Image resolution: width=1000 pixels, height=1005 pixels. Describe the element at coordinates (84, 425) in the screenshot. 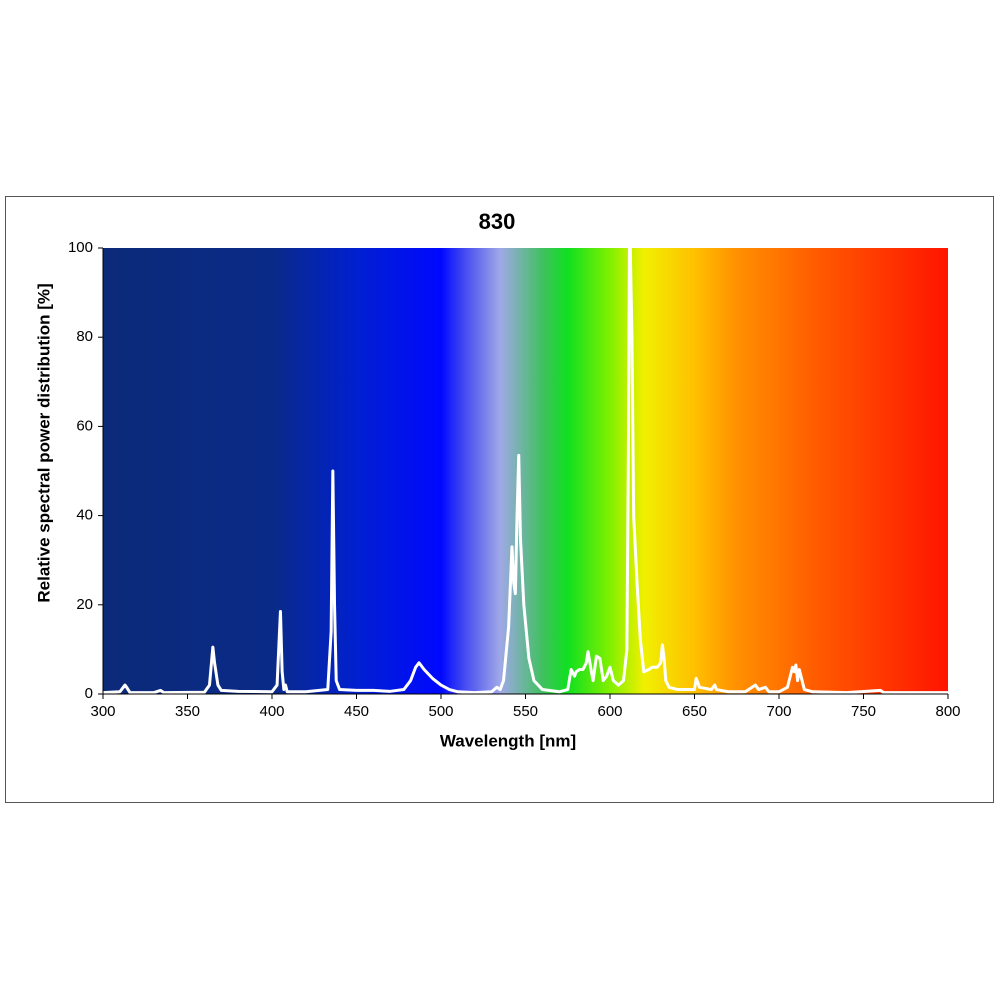

I see `y-tick-label: 60` at that location.